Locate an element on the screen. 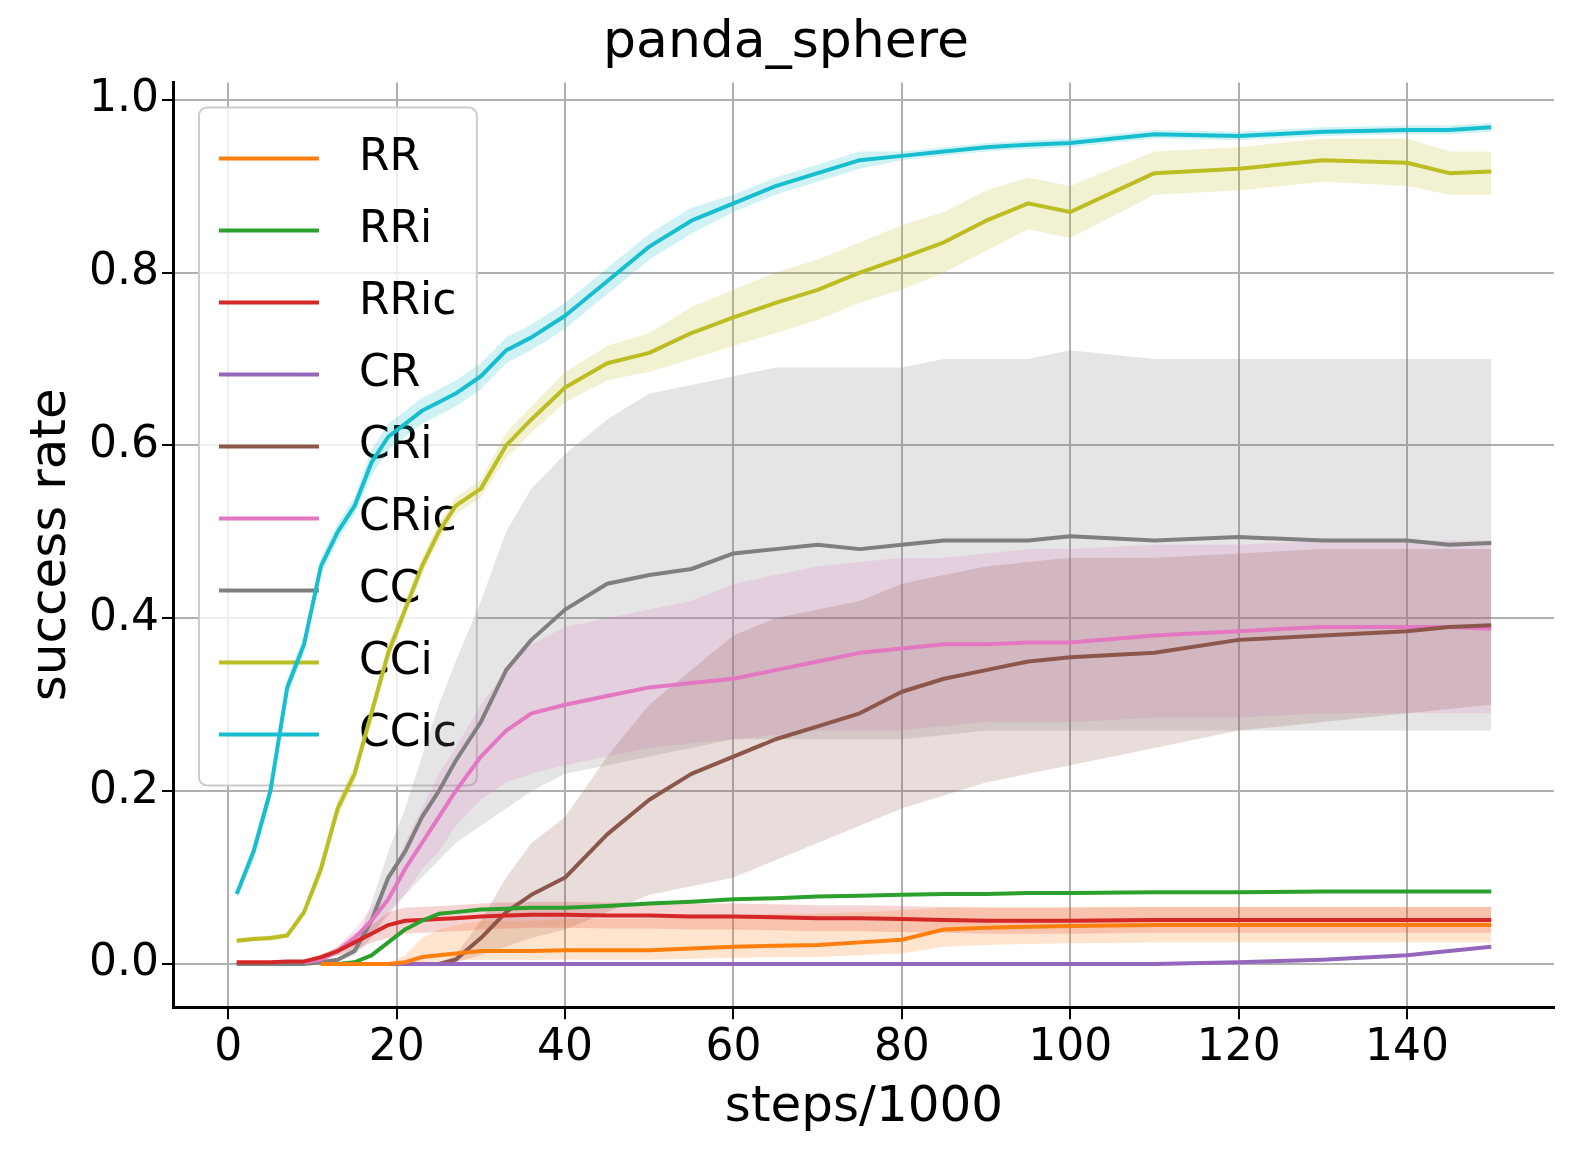 The height and width of the screenshot is (1152, 1576). chart-title: panda_sphere is located at coordinates (786, 38).